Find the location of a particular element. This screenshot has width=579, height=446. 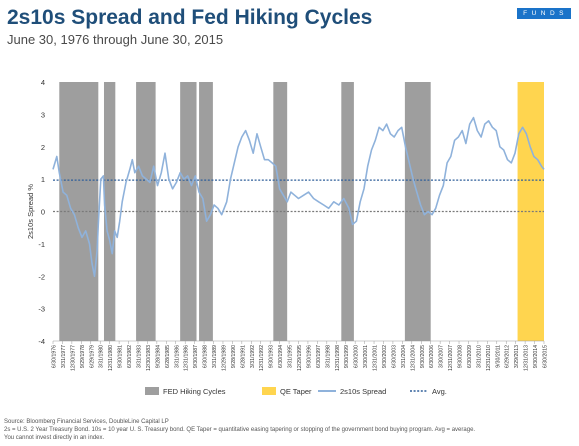

x-tick-label: 12/31/2001 is located at coordinates (376, 358).